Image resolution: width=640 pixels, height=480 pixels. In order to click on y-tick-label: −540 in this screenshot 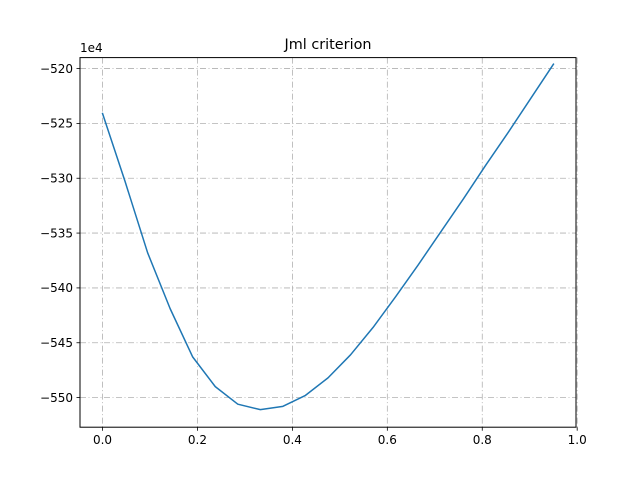, I will do `click(56, 288)`.